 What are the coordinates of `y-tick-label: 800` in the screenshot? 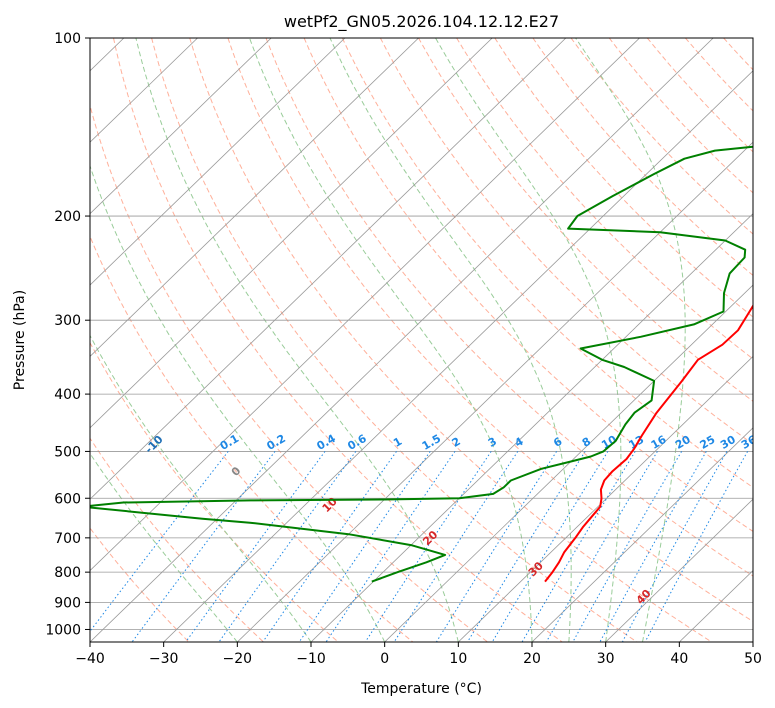 It's located at (67, 573).